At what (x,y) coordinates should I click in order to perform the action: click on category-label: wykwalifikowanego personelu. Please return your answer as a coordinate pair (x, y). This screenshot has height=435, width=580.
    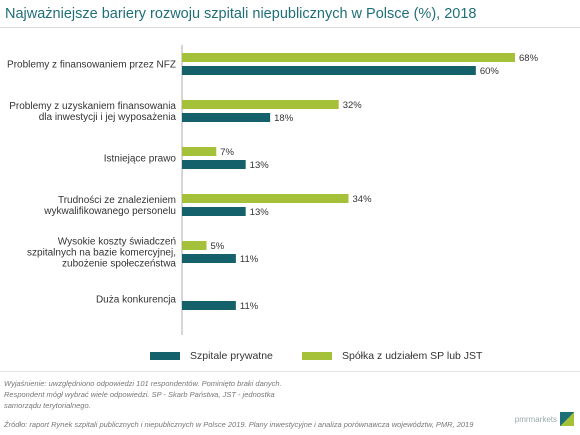
    Looking at the image, I should click on (109, 211).